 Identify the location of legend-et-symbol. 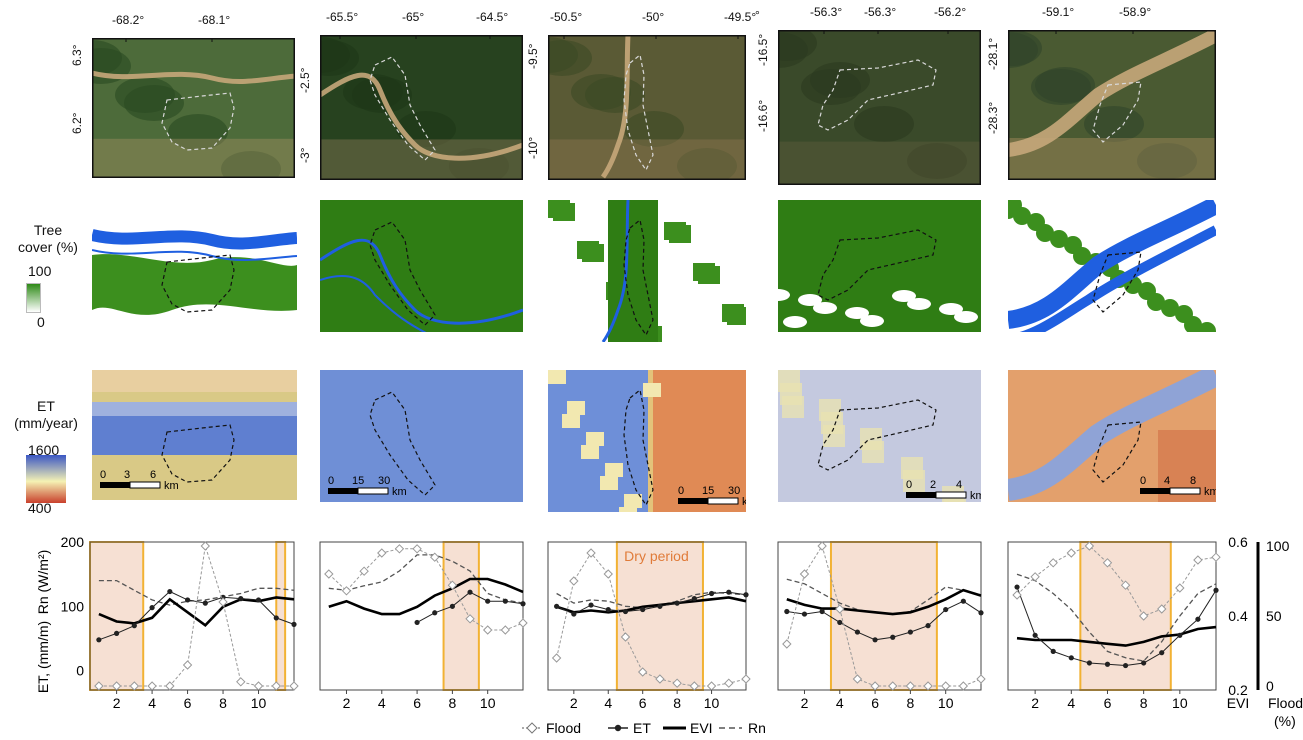
(618, 728).